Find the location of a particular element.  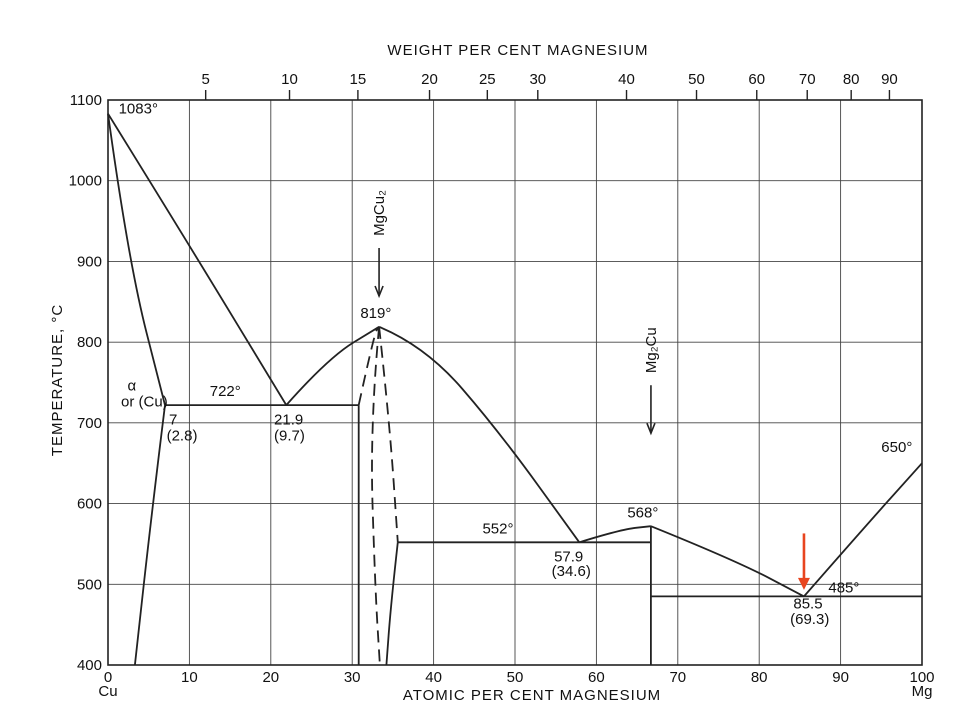

annotation-label: (9.7) is located at coordinates (289, 436).